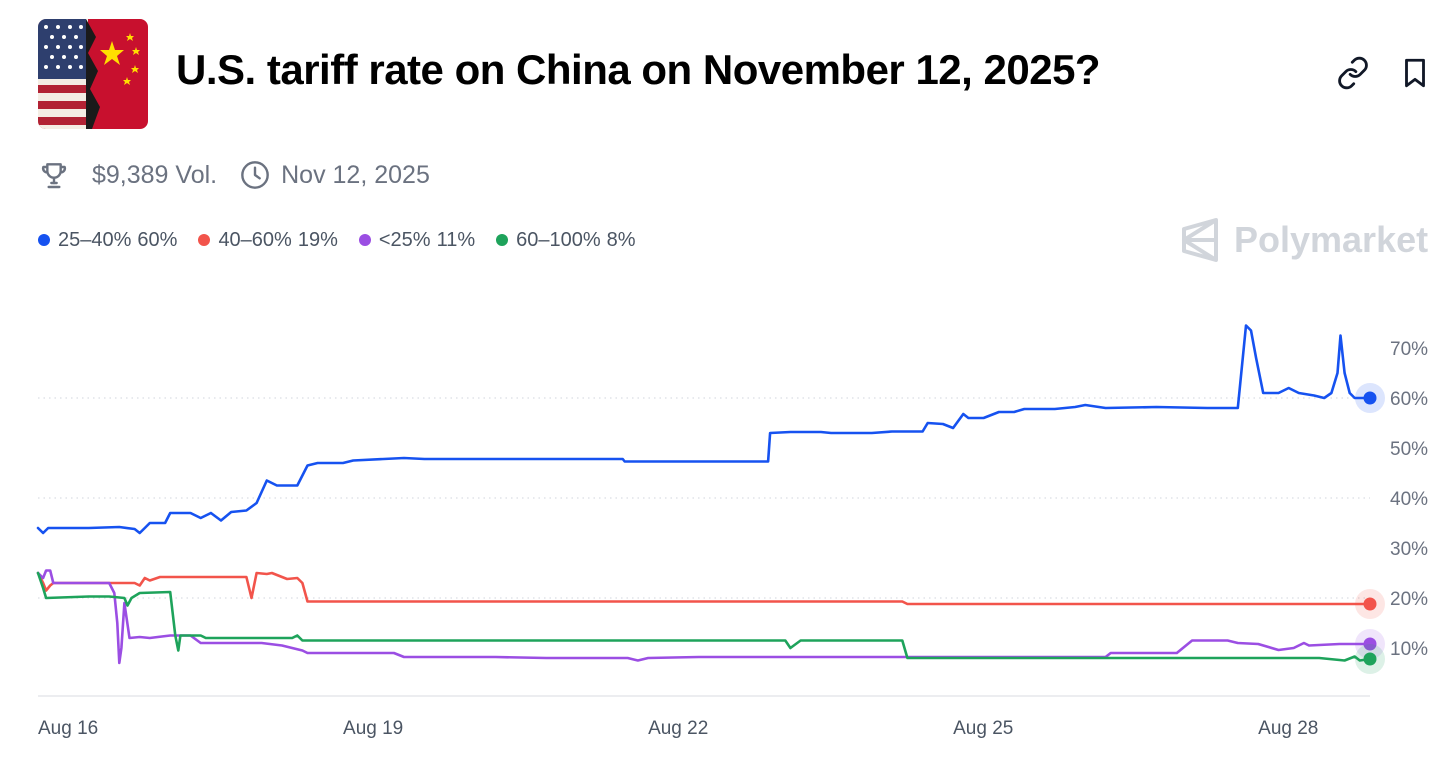 This screenshot has height=770, width=1456. Describe the element at coordinates (1409, 399) in the screenshot. I see `y-tick-label: 60%` at that location.